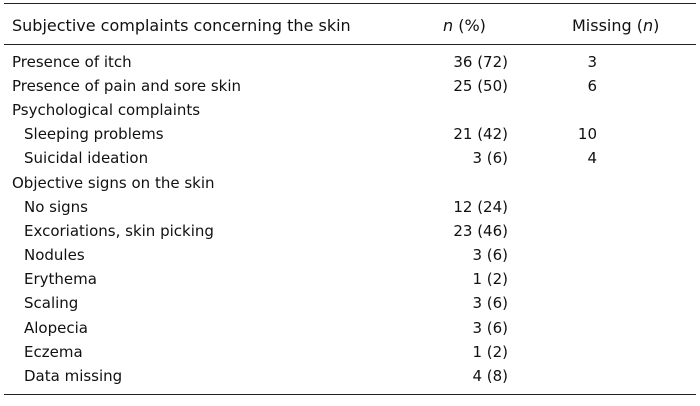 This screenshot has width=700, height=406. What do you see at coordinates (56, 328) in the screenshot?
I see `row-label: Alopecia` at bounding box center [56, 328].